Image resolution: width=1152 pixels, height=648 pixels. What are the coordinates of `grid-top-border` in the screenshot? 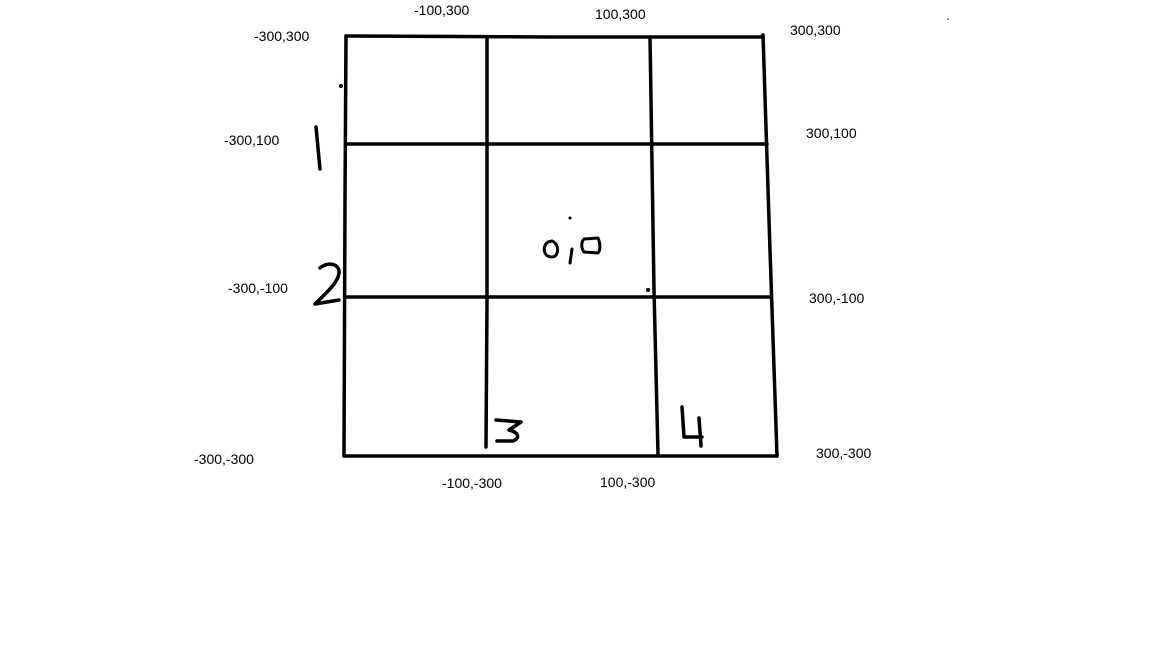 It's located at (554, 36).